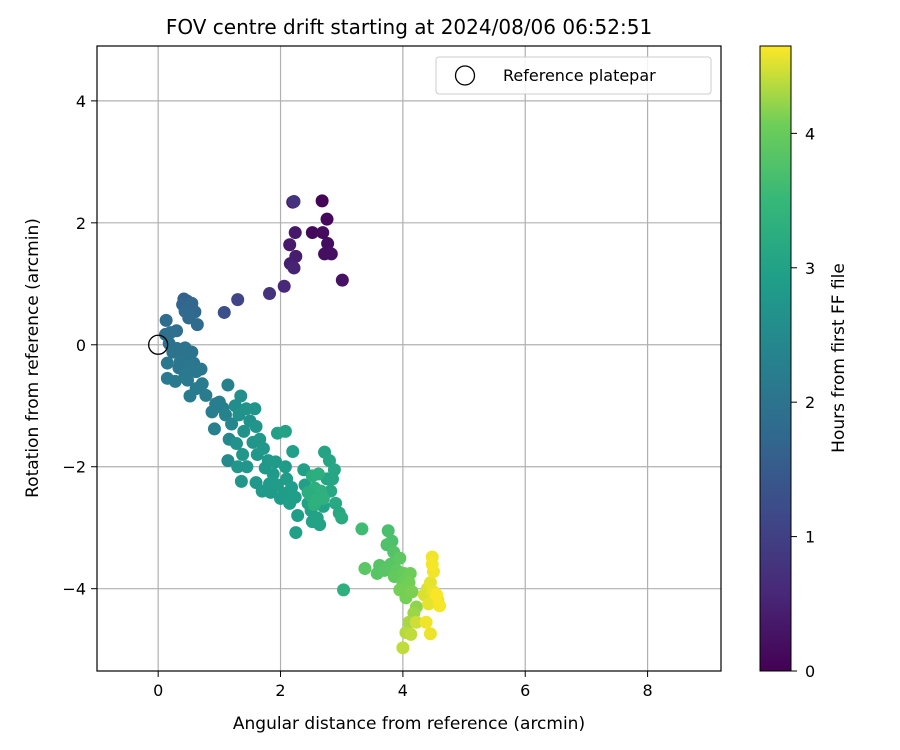 This screenshot has height=750, width=900. I want to click on legend: Reference platepar, so click(573, 75).